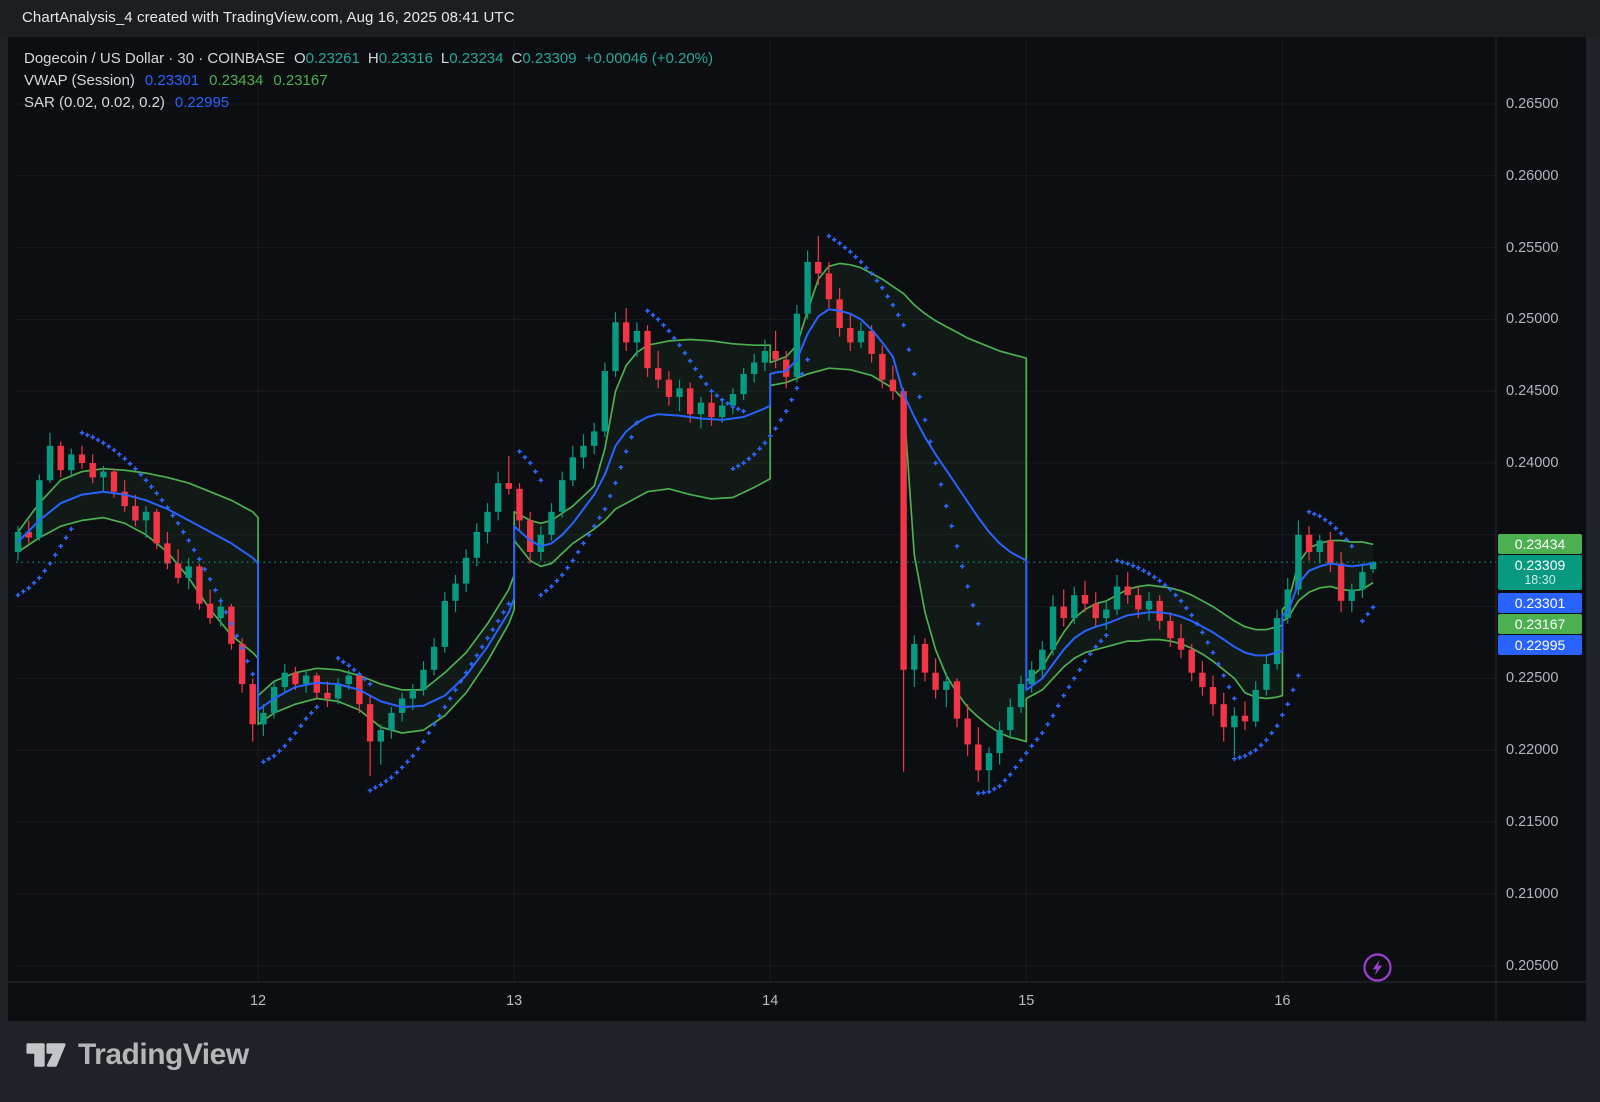  What do you see at coordinates (549, 58) in the screenshot?
I see `ohlc-value: 0.23309` at bounding box center [549, 58].